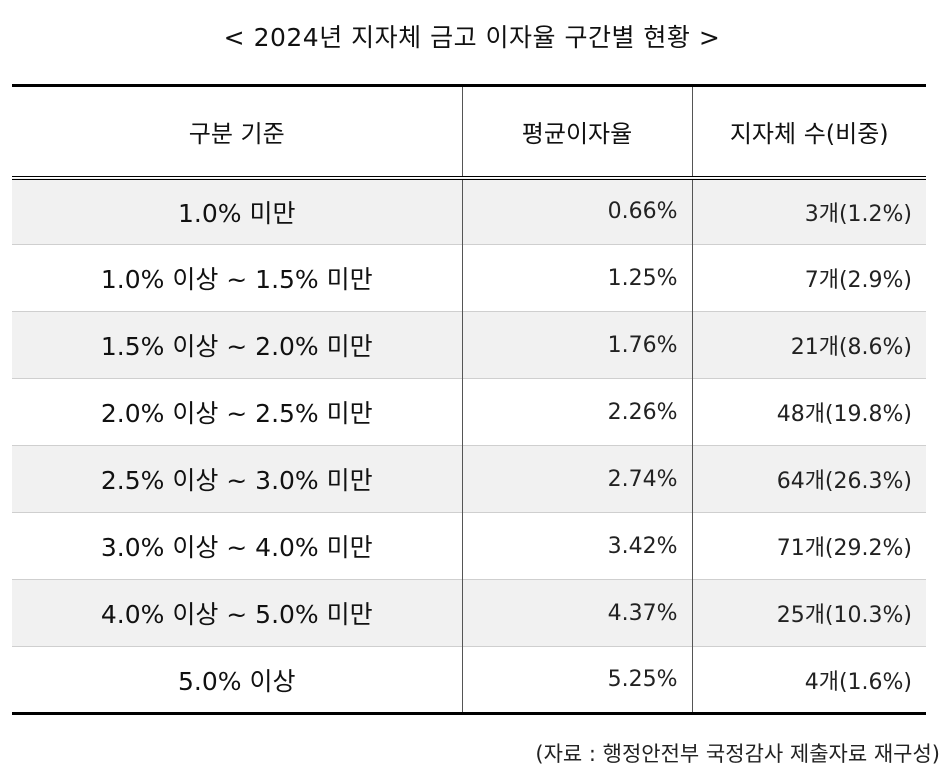 This screenshot has height=777, width=944. What do you see at coordinates (237, 613) in the screenshot?
I see `range-cell: 4.0% 이상 ~ 5.0% 미만` at bounding box center [237, 613].